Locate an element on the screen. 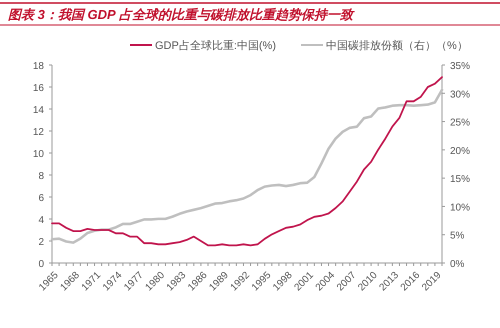 This screenshot has height=328, width=500. y2-tick-label: 0% is located at coordinates (457, 264).